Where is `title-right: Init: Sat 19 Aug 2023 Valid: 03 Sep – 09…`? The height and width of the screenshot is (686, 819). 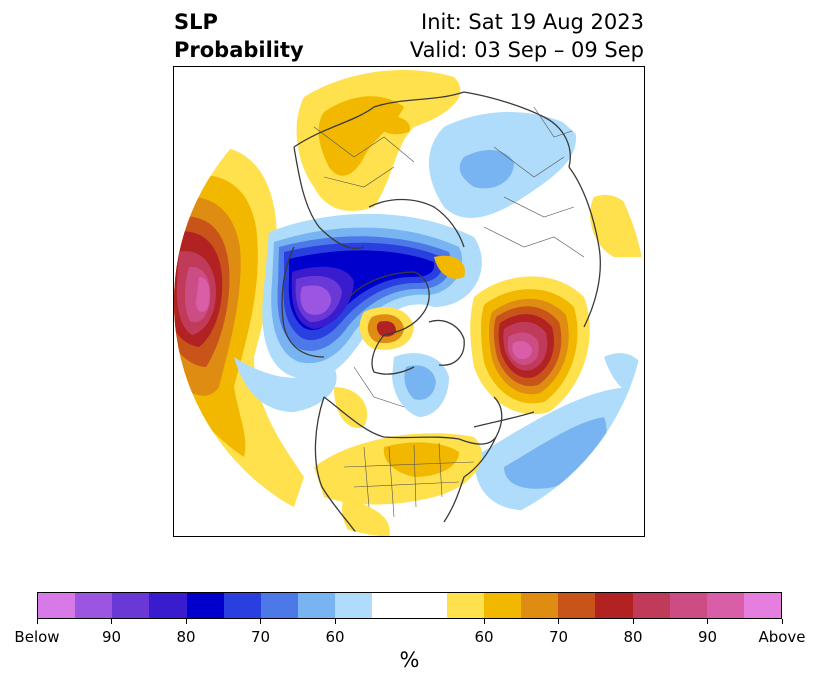
title-right: Init: Sat 19 Aug 2023 Valid: 03 Sep – 09… is located at coordinates (527, 36).